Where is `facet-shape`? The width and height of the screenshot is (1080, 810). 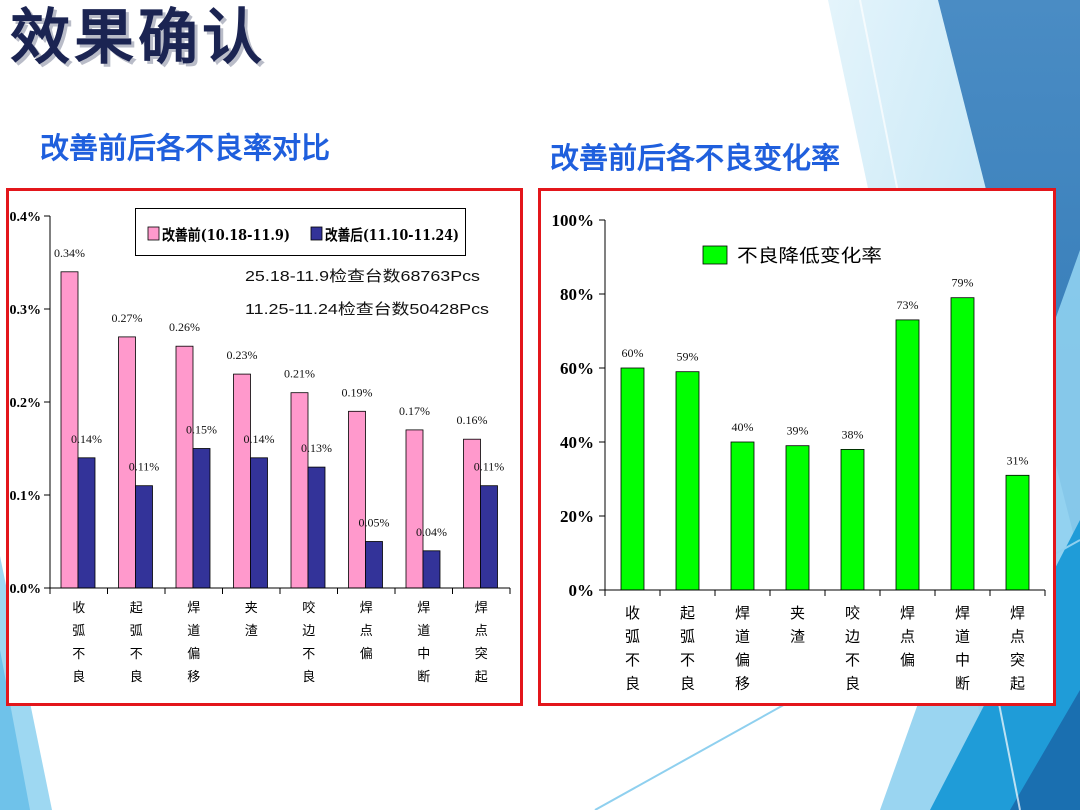
facet-shape is located at coordinates (1045, 750).